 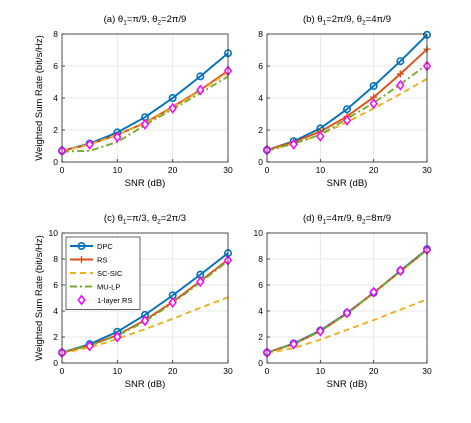 What do you see at coordinates (81, 246) in the screenshot?
I see `legend-marker-dpc` at bounding box center [81, 246].